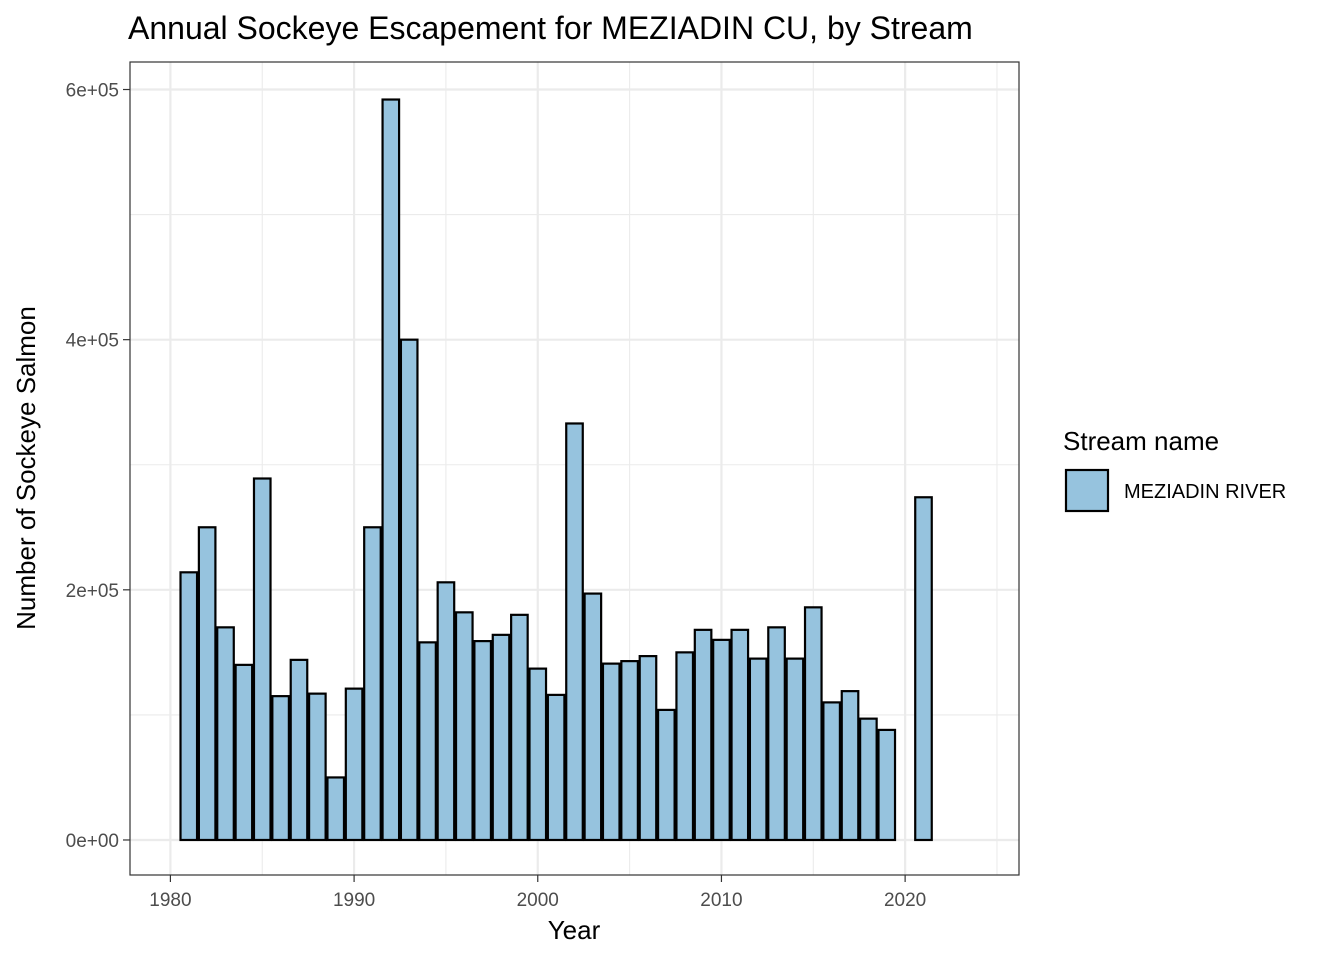  Describe the element at coordinates (92, 591) in the screenshot. I see `y-tick-label: 2e+05` at that location.